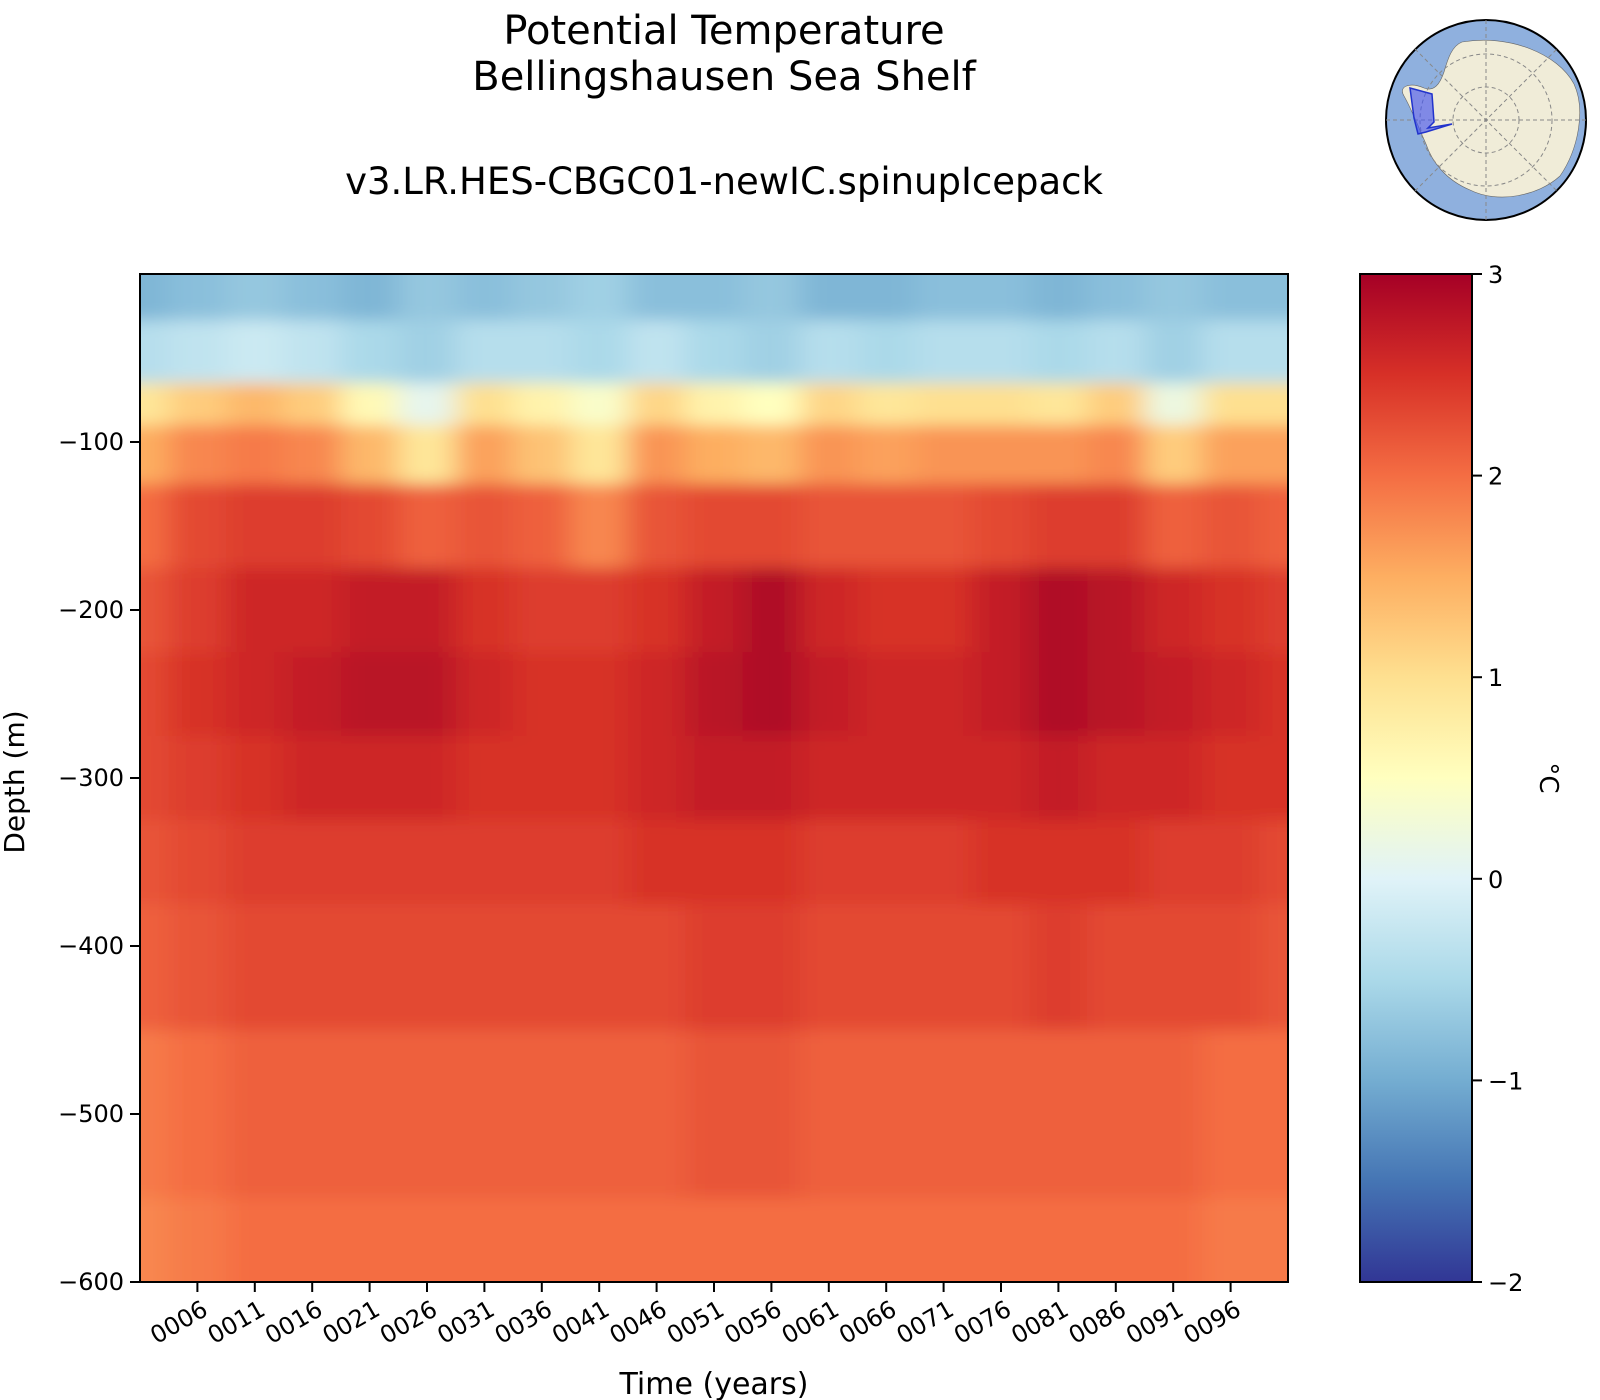  I want to click on colorbar-label: °C, so click(1548, 777).